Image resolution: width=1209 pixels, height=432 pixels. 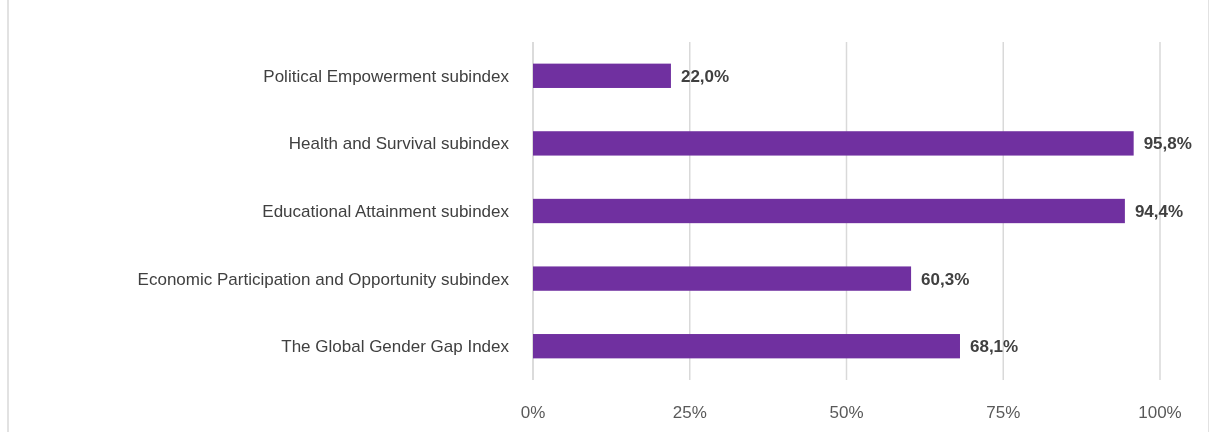 I want to click on x-tick-label: 50%, so click(x=846, y=412).